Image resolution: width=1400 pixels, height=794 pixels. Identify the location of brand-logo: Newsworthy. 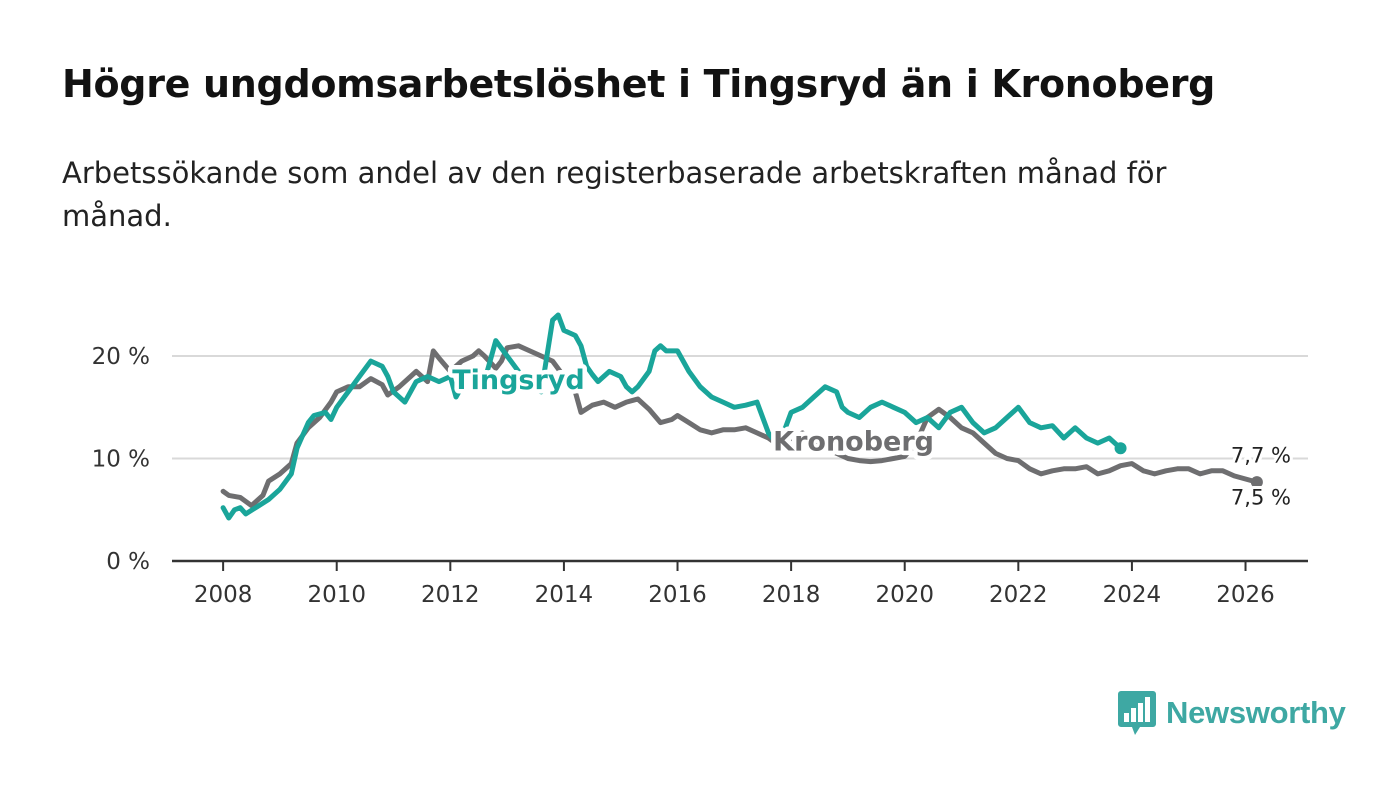
(1232, 713).